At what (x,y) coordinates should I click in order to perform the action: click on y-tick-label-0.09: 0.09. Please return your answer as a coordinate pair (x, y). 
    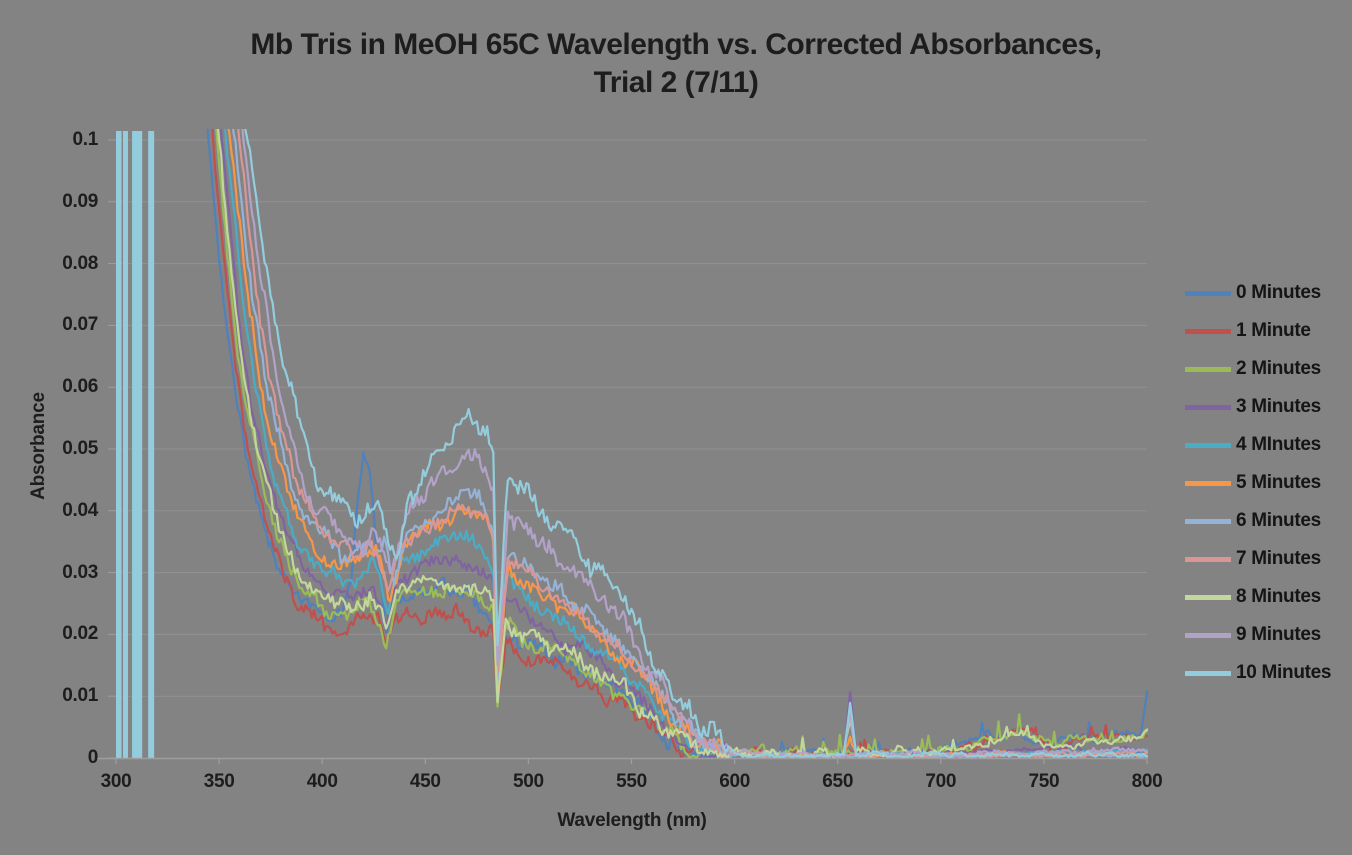
    Looking at the image, I should click on (80, 201).